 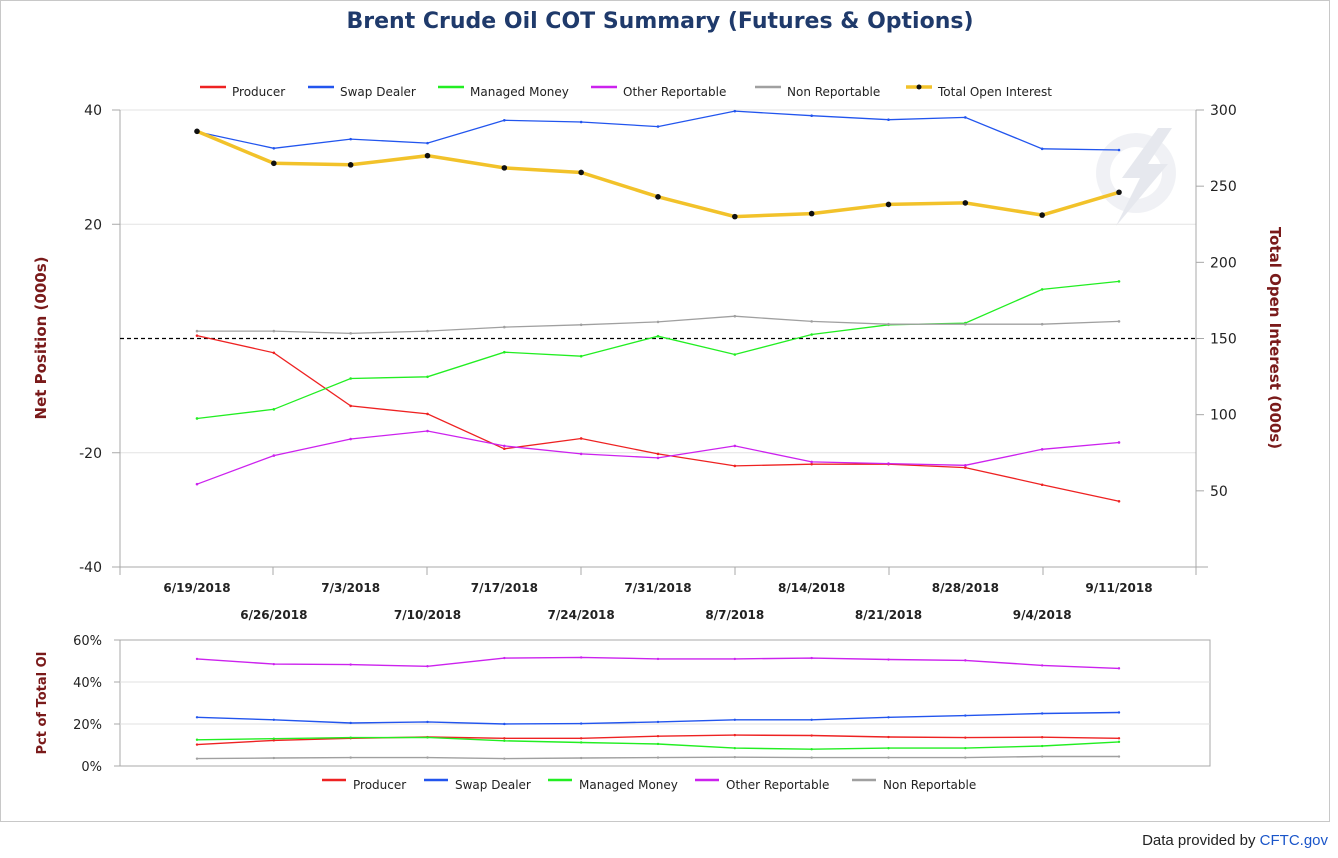 I want to click on legend-marker, so click(x=919, y=87).